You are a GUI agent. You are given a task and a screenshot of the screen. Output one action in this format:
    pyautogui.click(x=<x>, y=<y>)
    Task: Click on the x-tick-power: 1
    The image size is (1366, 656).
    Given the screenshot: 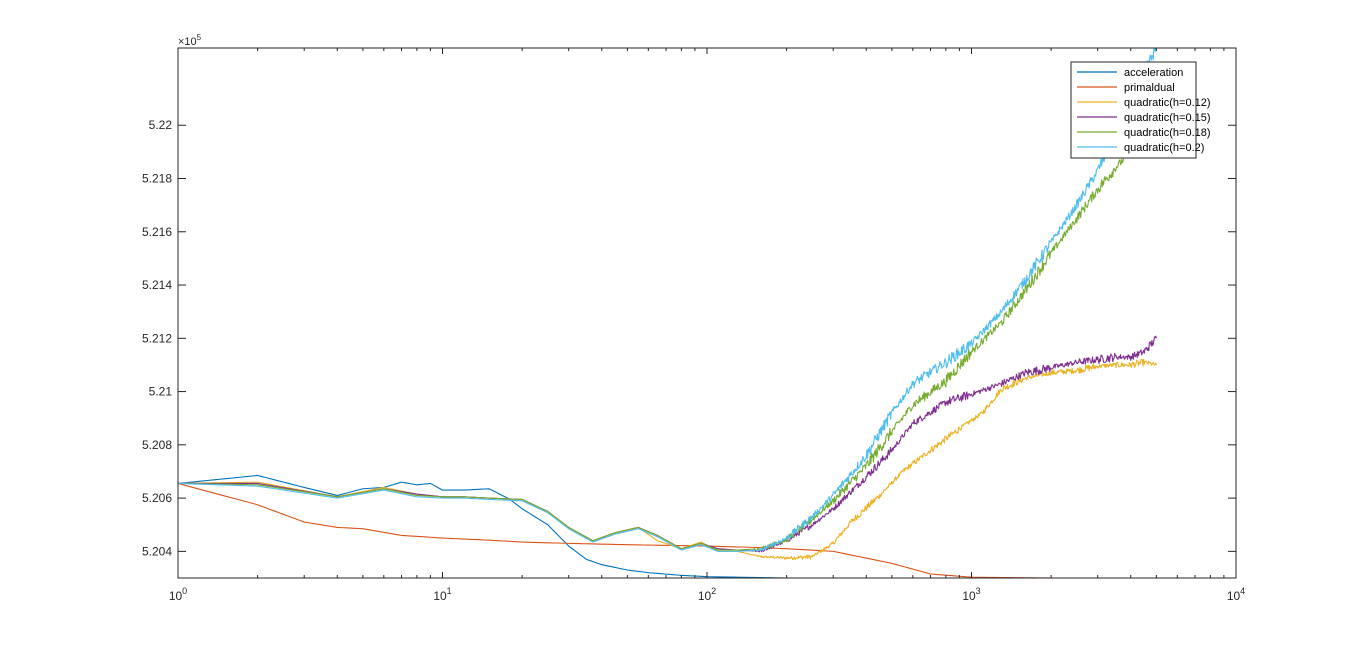 What is the action you would take?
    pyautogui.click(x=449, y=591)
    